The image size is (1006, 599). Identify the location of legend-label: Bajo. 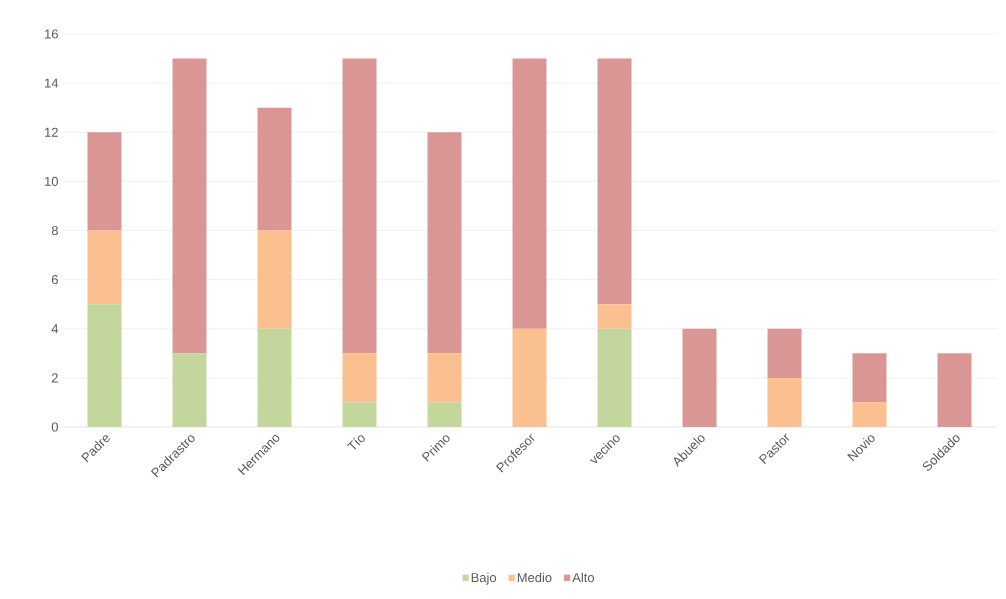
(484, 578).